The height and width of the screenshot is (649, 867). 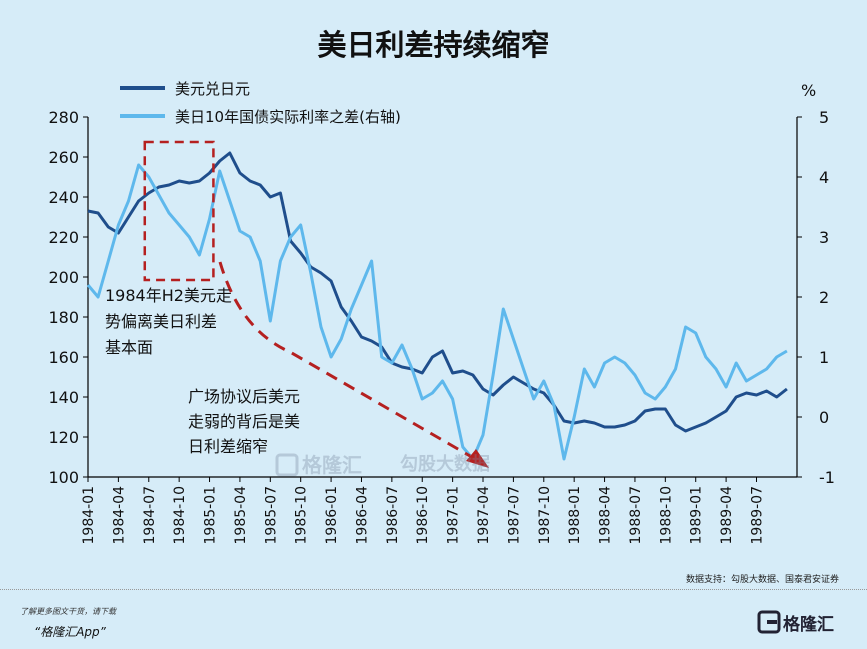 I want to click on left-tick-label: 100, so click(x=63, y=477).